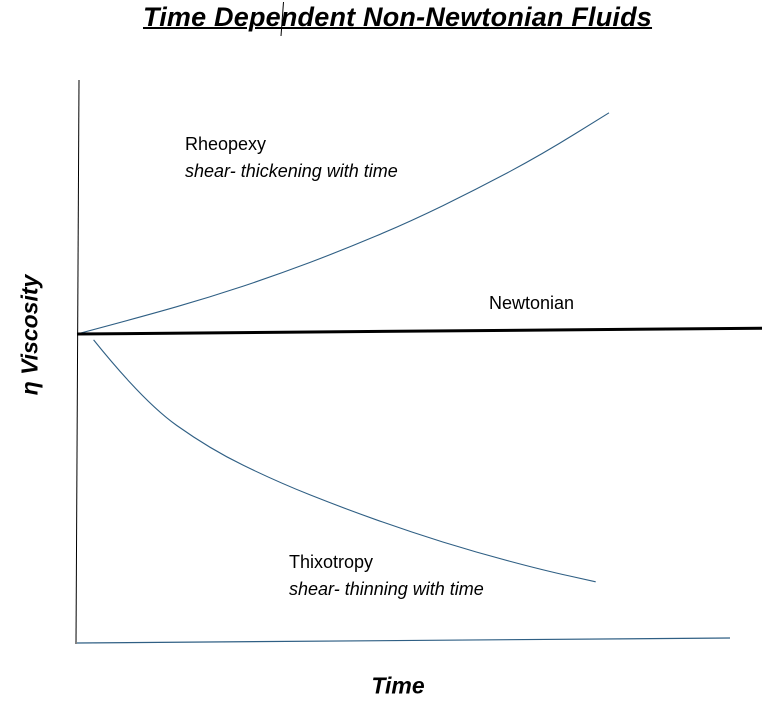 The height and width of the screenshot is (708, 762). I want to click on newtonian-annotation: Newtonian, so click(531, 303).